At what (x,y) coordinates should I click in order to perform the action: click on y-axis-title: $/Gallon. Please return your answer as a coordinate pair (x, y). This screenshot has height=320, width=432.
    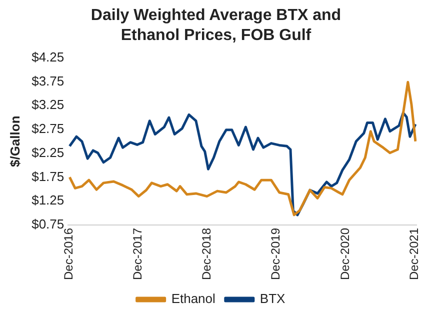
    Looking at the image, I should click on (14, 142).